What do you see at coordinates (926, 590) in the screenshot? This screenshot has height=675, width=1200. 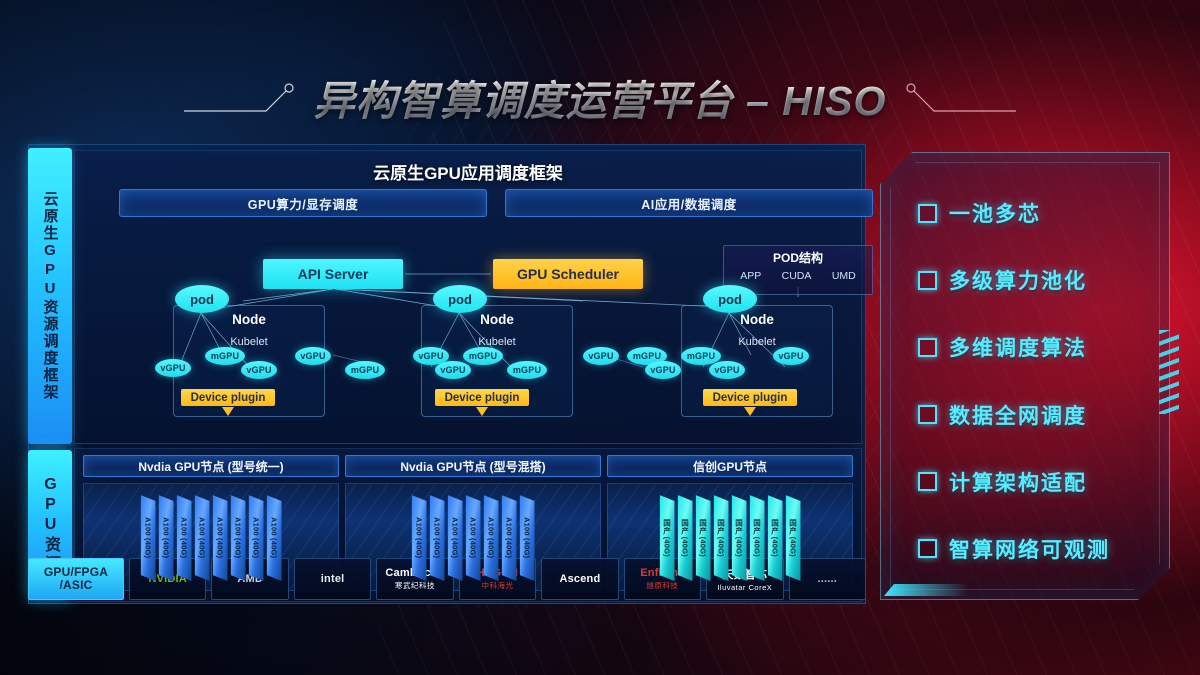 I see `panel-corner-accent-icon` at bounding box center [926, 590].